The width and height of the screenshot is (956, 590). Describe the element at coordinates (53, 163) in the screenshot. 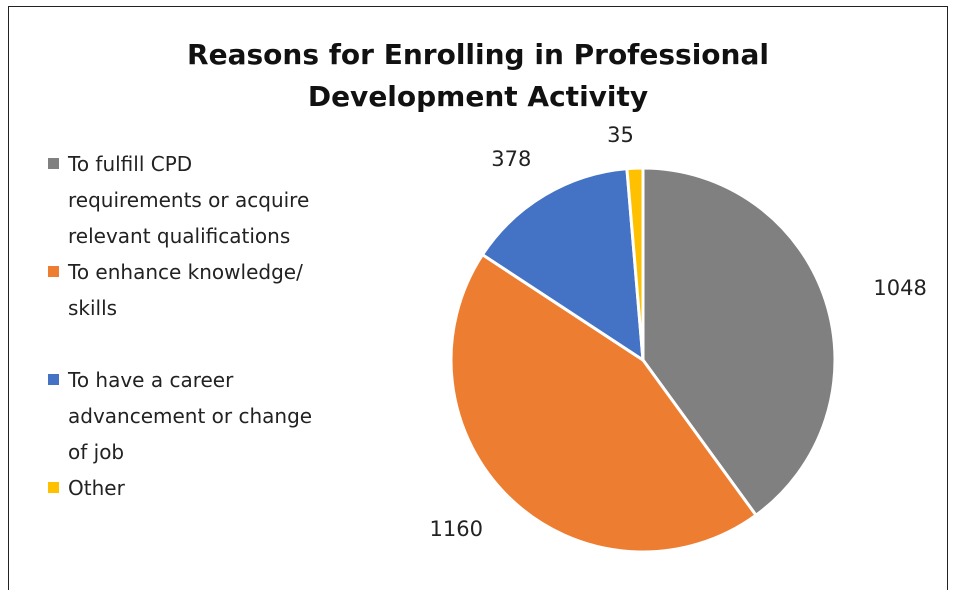

I see `legend-swatch-cpd` at that location.